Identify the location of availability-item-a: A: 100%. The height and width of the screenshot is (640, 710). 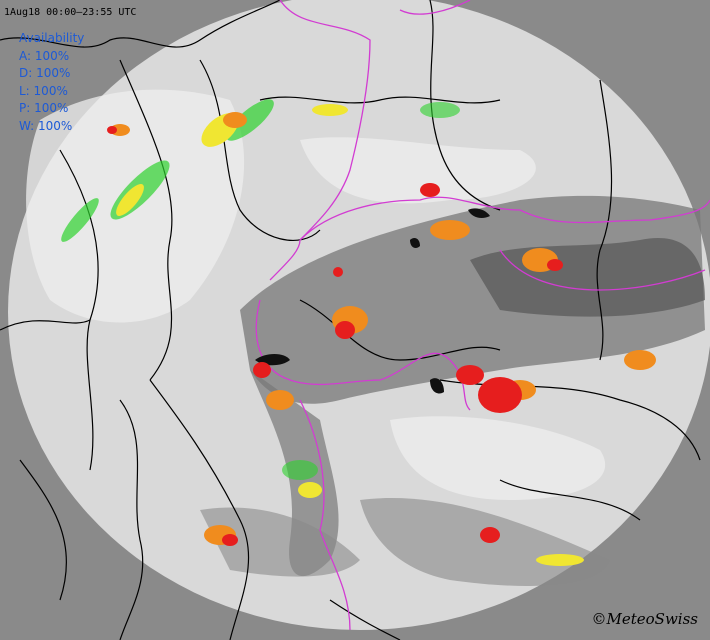
(44, 55).